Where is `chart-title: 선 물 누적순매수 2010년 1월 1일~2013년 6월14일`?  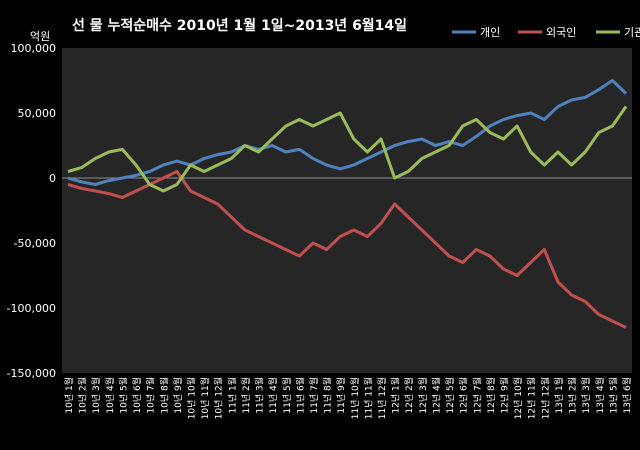
chart-title: 선 물 누적순매수 2010년 1월 1일~2013년 6월14일 is located at coordinates (239, 25).